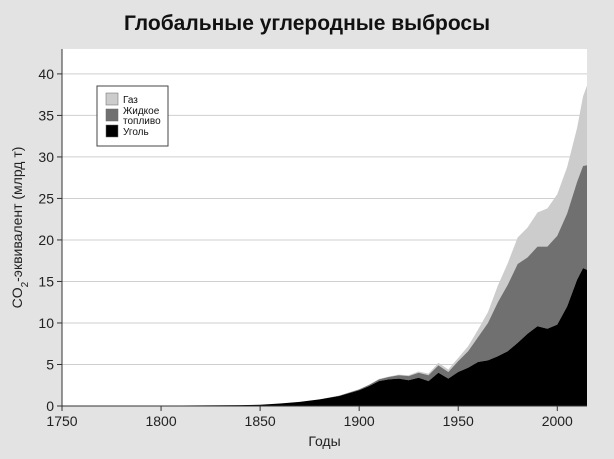  Describe the element at coordinates (142, 116) in the screenshot. I see `legend-label-Жидкое-топливо: Жидкое топливо` at that location.